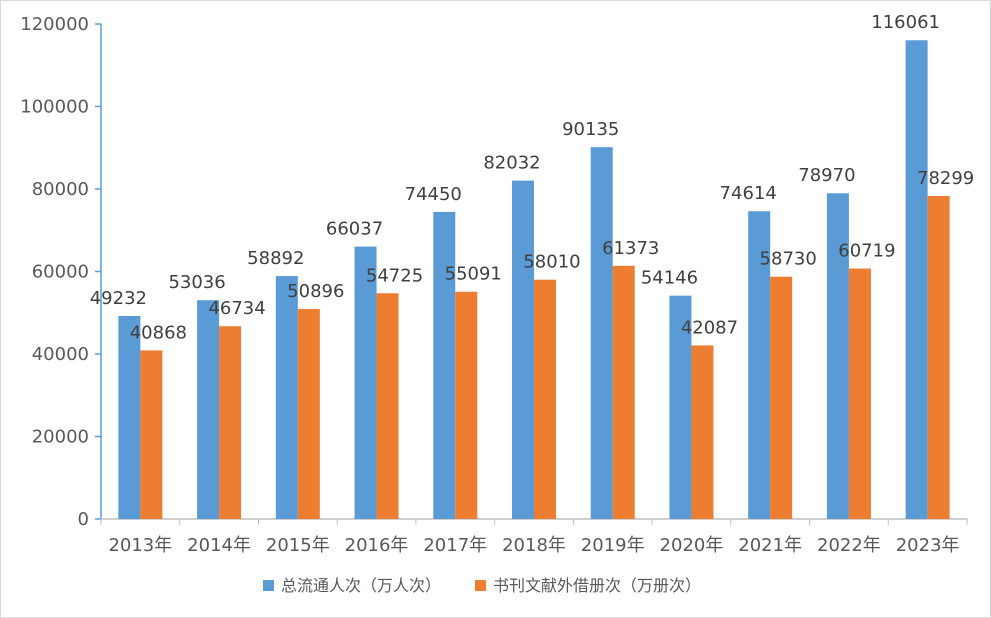 The height and width of the screenshot is (618, 991). I want to click on x-tick-label: 2016年, so click(377, 545).